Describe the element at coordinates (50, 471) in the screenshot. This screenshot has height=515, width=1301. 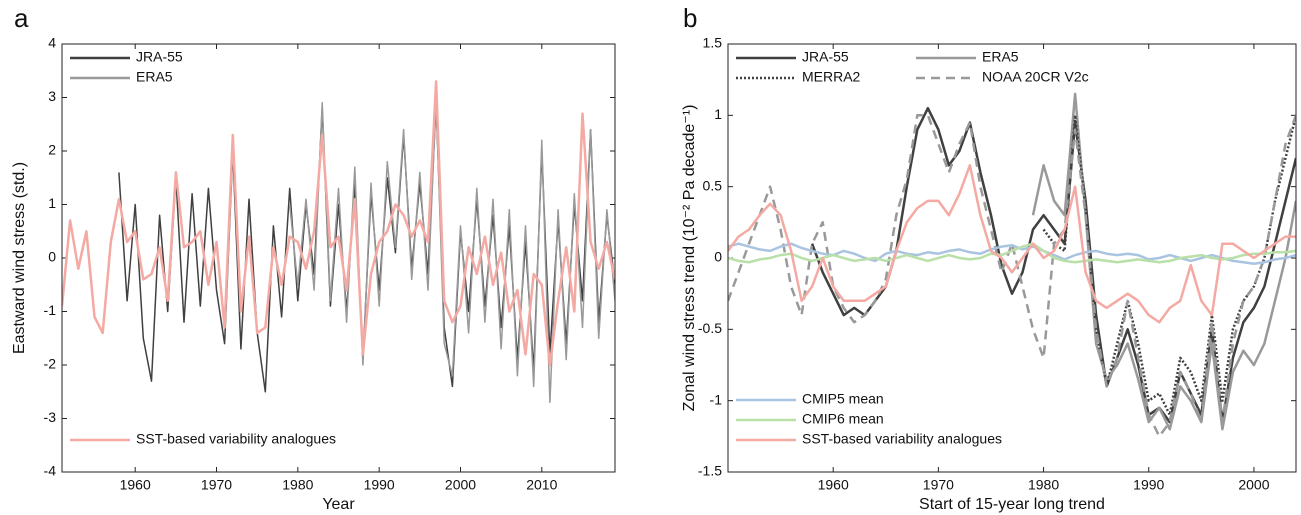
I see `y-tick-label: -4` at that location.